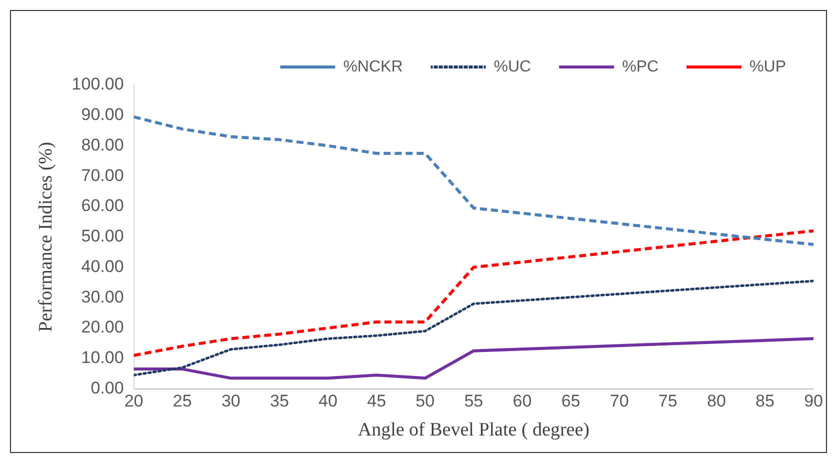 The image size is (839, 465). What do you see at coordinates (102, 358) in the screenshot?
I see `y-tick-label: 10.00` at bounding box center [102, 358].